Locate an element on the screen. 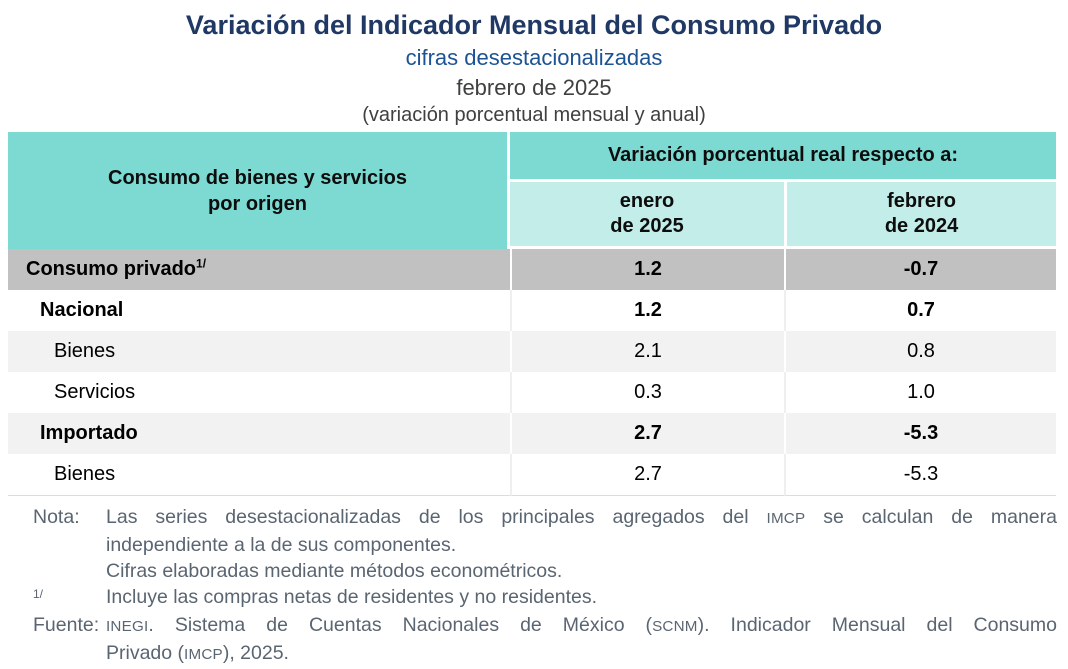 The width and height of the screenshot is (1068, 669). page-subtitle: cifras desestacionalizadas is located at coordinates (534, 57).